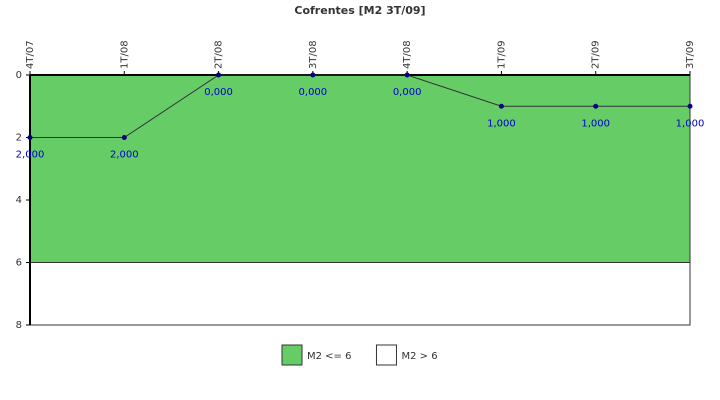 The width and height of the screenshot is (720, 400). I want to click on y-tick-label: 4, so click(19, 200).